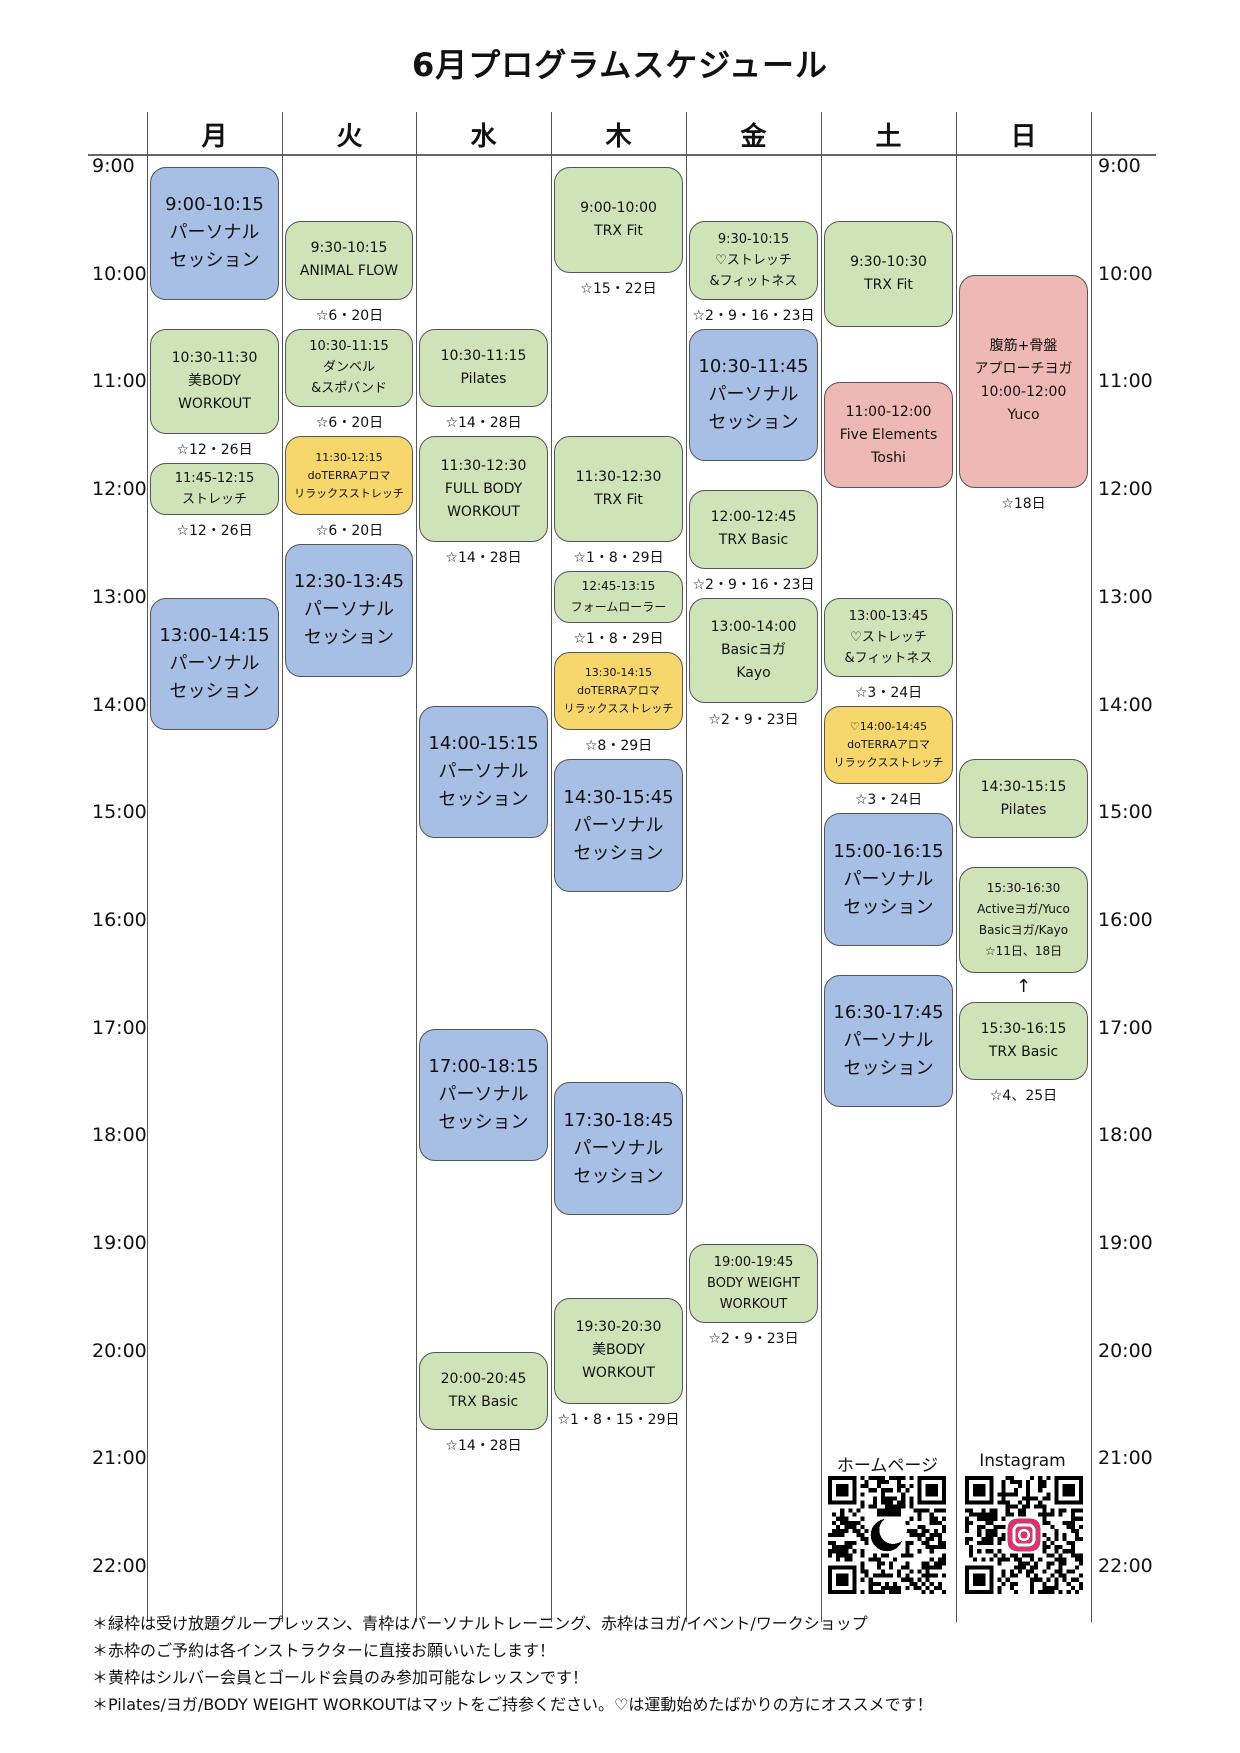  Describe the element at coordinates (618, 489) in the screenshot. I see `program-block: 11:30-12:30 TRX Fit` at that location.